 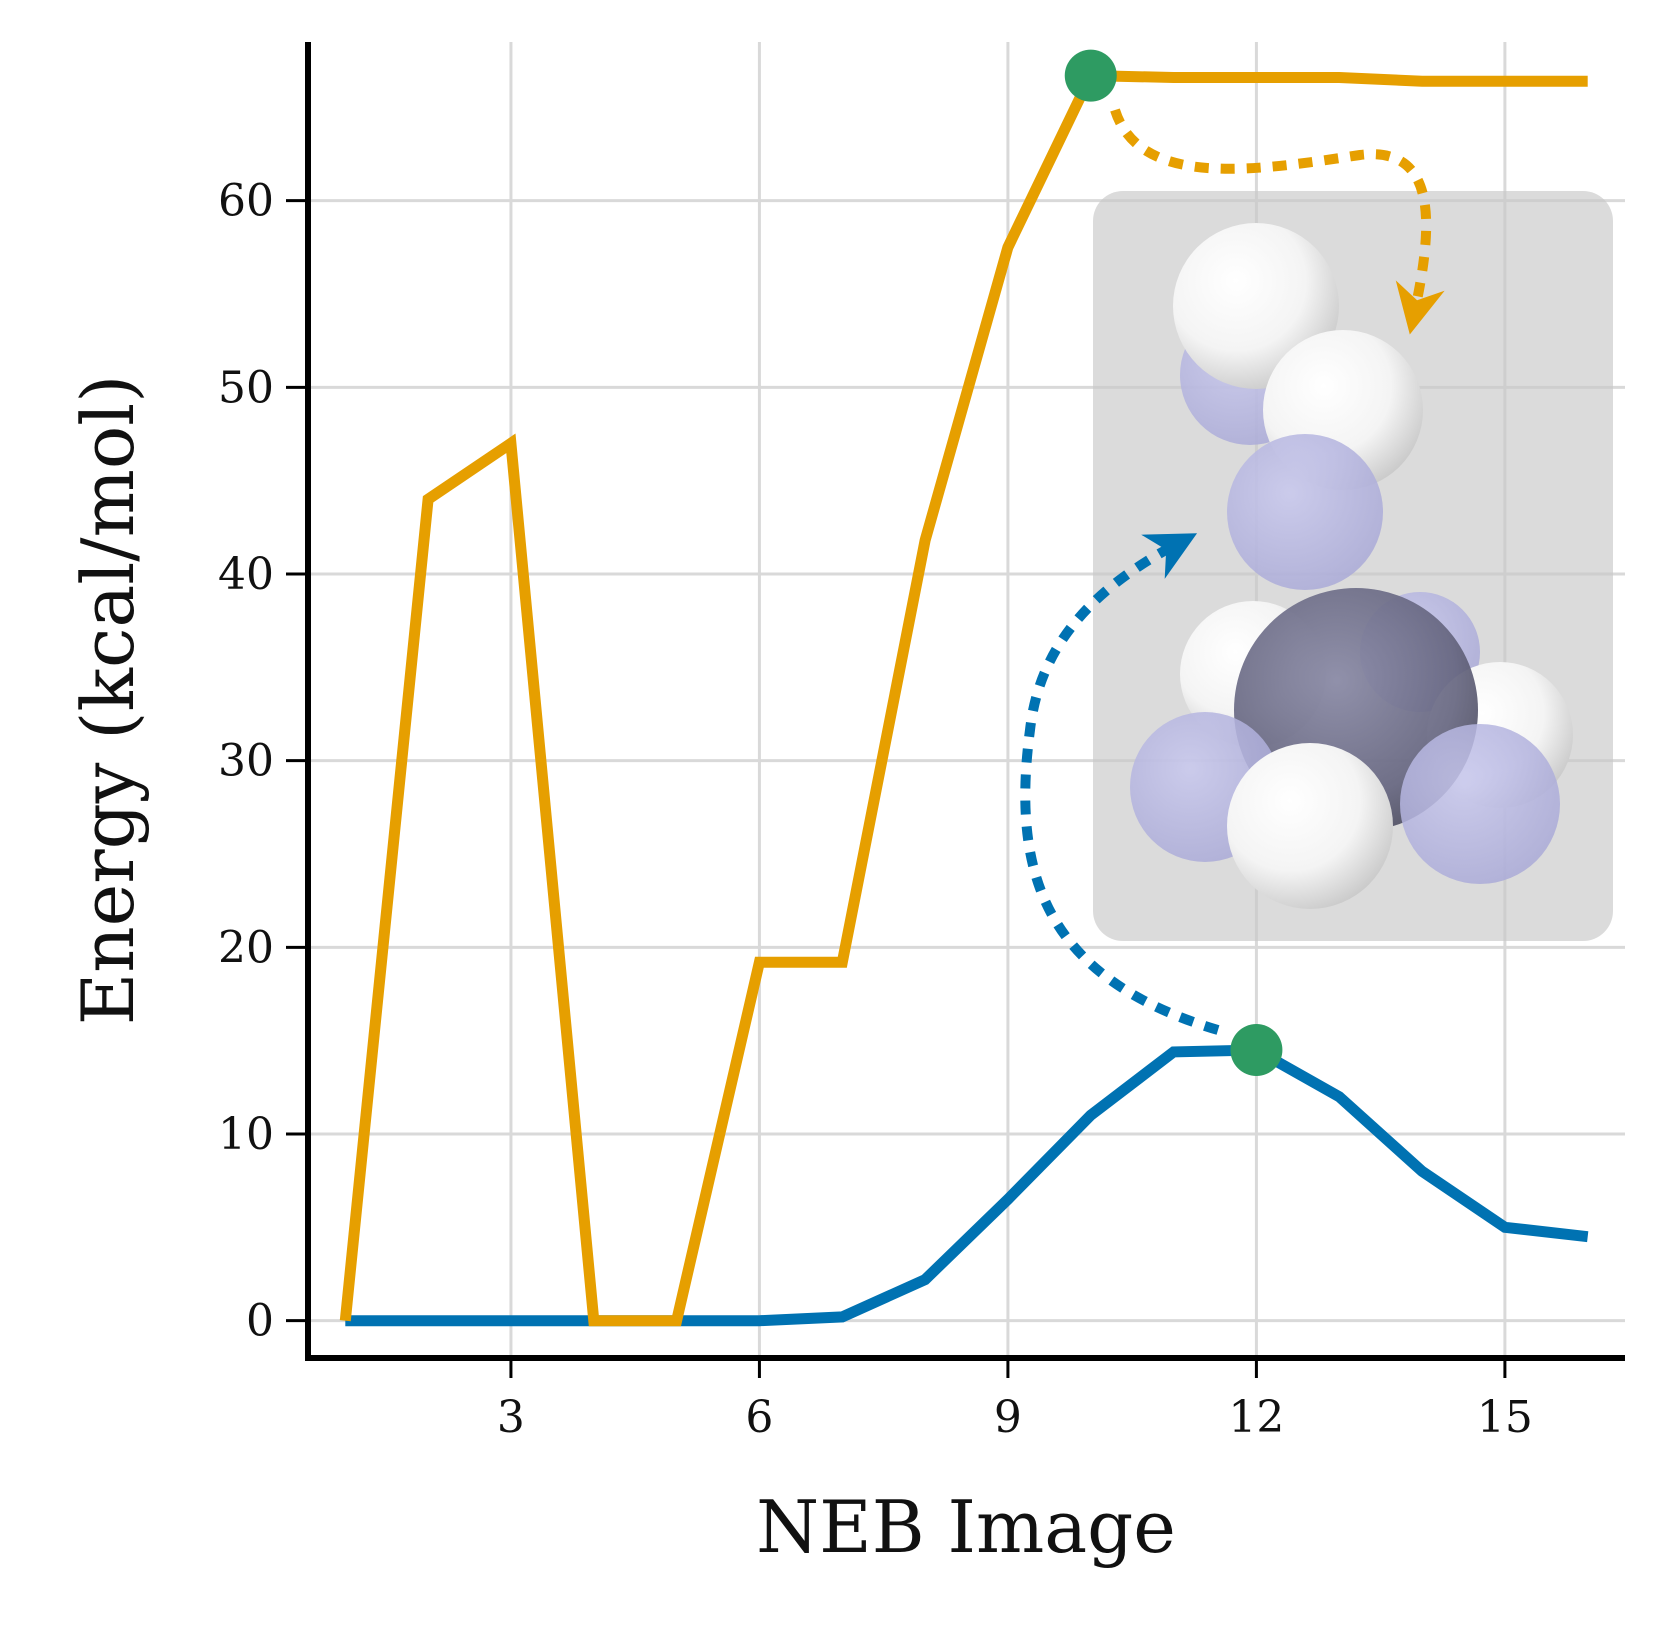 What do you see at coordinates (1120, 784) in the screenshot?
I see `transition-arrow-blue` at bounding box center [1120, 784].